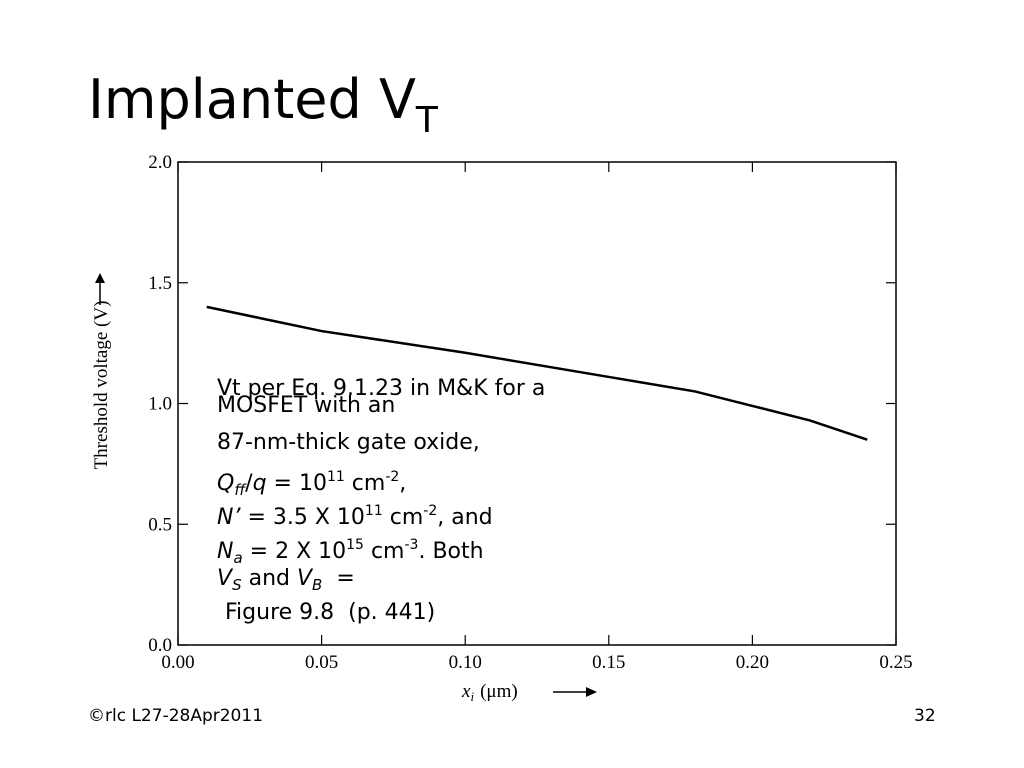 Image resolution: width=1024 pixels, height=768 pixels. What do you see at coordinates (348, 442) in the screenshot?
I see `annotation-text: 87-nm-thick gate oxide,` at bounding box center [348, 442].